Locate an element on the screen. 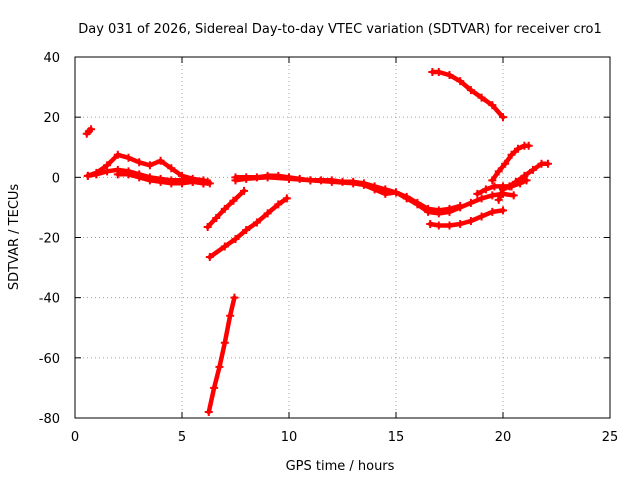 Image resolution: width=640 pixels, height=480 pixels. series-arc-rising-short is located at coordinates (226, 208).